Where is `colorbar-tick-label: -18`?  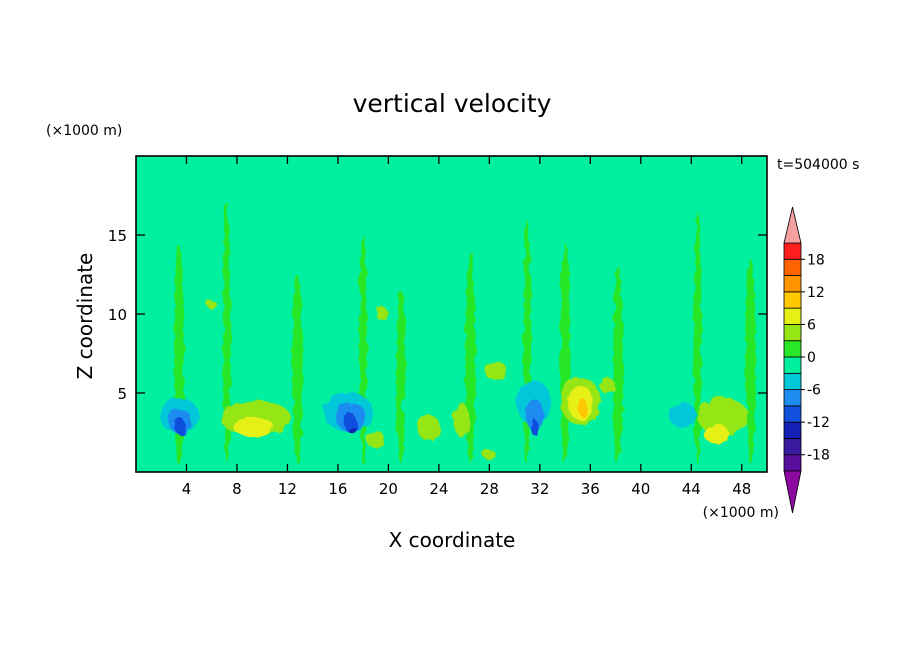 colorbar-tick-label: -18 is located at coordinates (818, 456).